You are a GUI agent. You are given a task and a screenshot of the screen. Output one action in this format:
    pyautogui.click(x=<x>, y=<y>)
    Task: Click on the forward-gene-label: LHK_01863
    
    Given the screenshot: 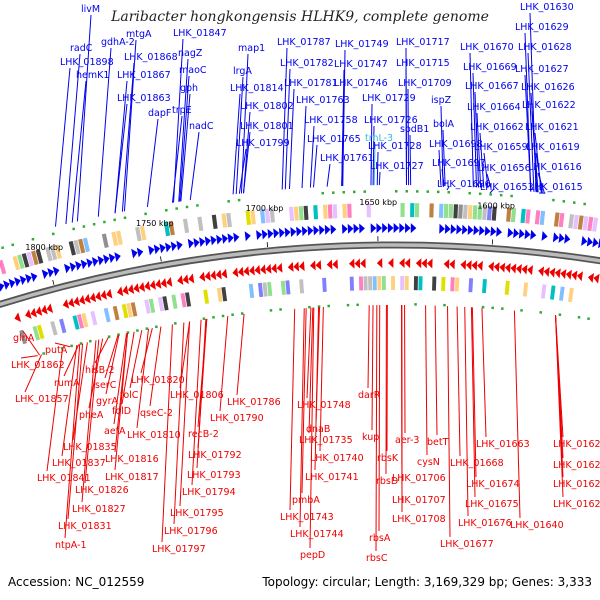 What is the action you would take?
    pyautogui.click(x=144, y=98)
    